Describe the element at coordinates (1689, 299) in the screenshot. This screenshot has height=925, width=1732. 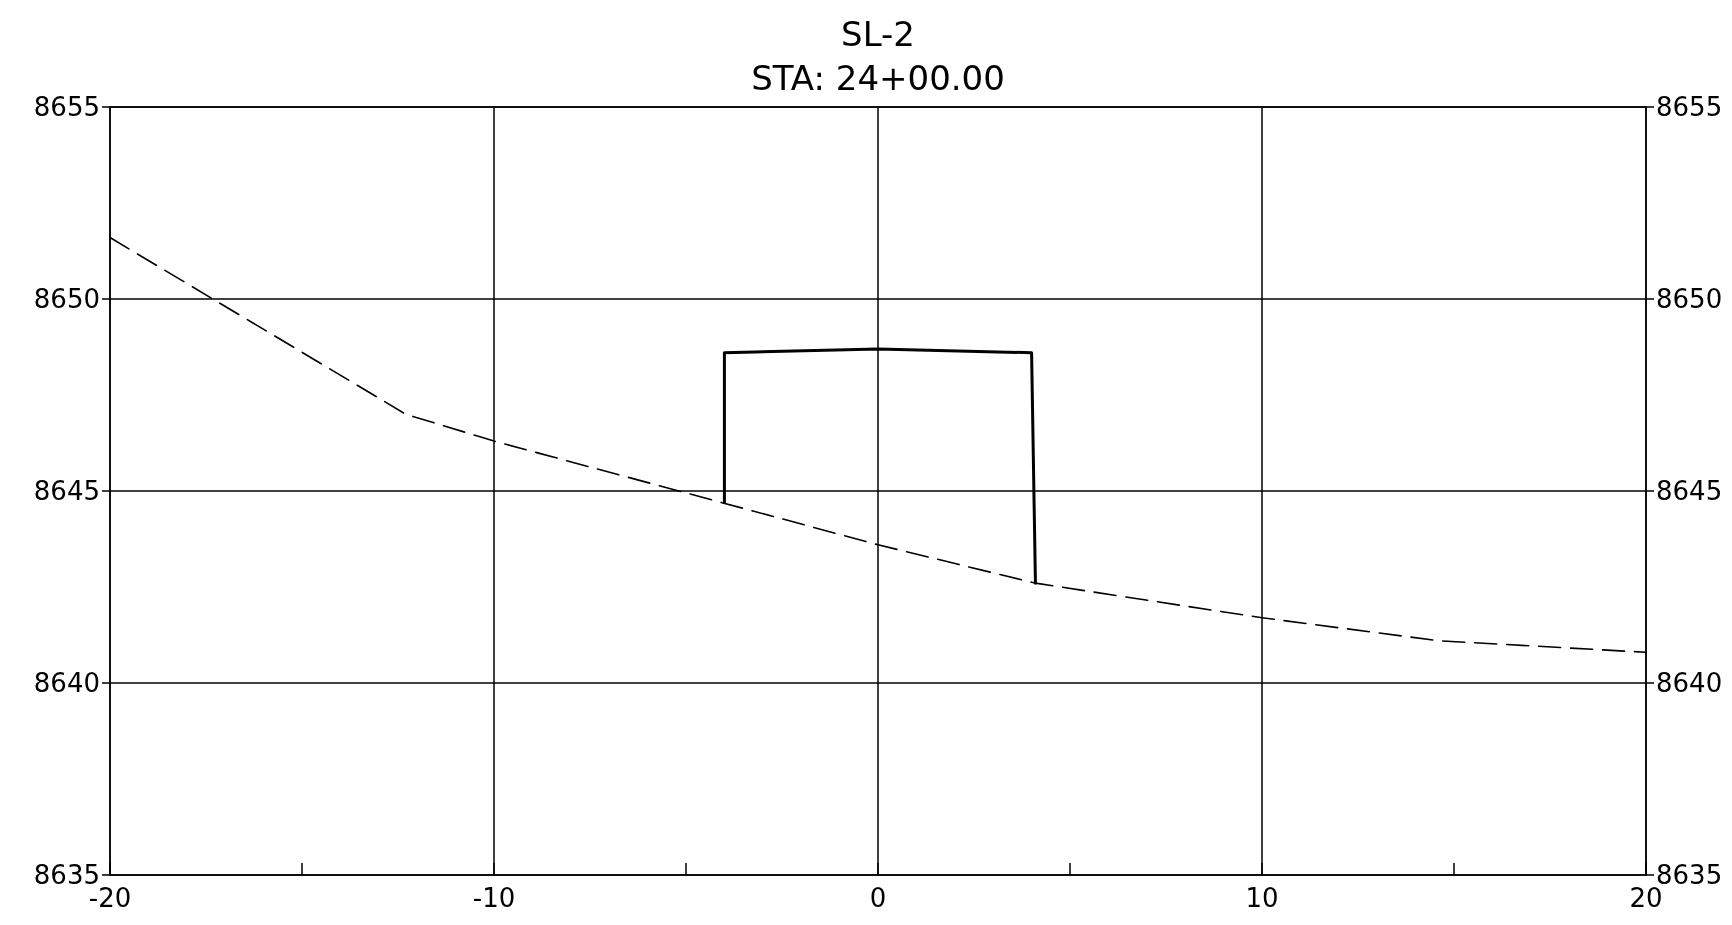
I see `y2-tick-label: 8650` at that location.